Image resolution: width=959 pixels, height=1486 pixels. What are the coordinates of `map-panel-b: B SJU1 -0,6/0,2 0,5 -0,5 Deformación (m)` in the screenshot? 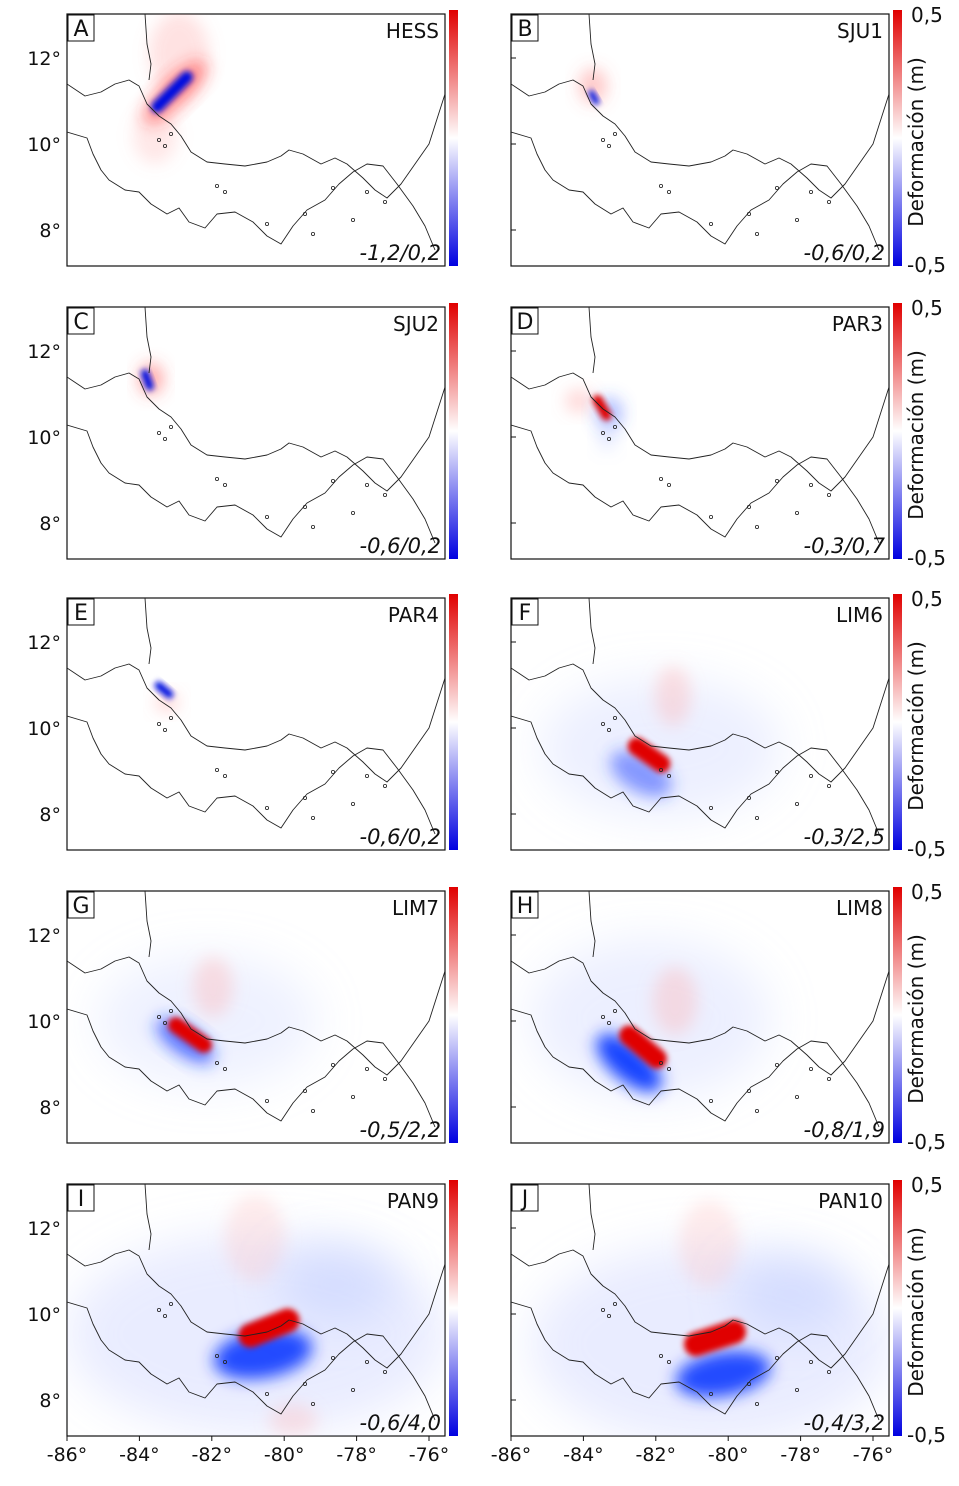 It's located at (728, 140).